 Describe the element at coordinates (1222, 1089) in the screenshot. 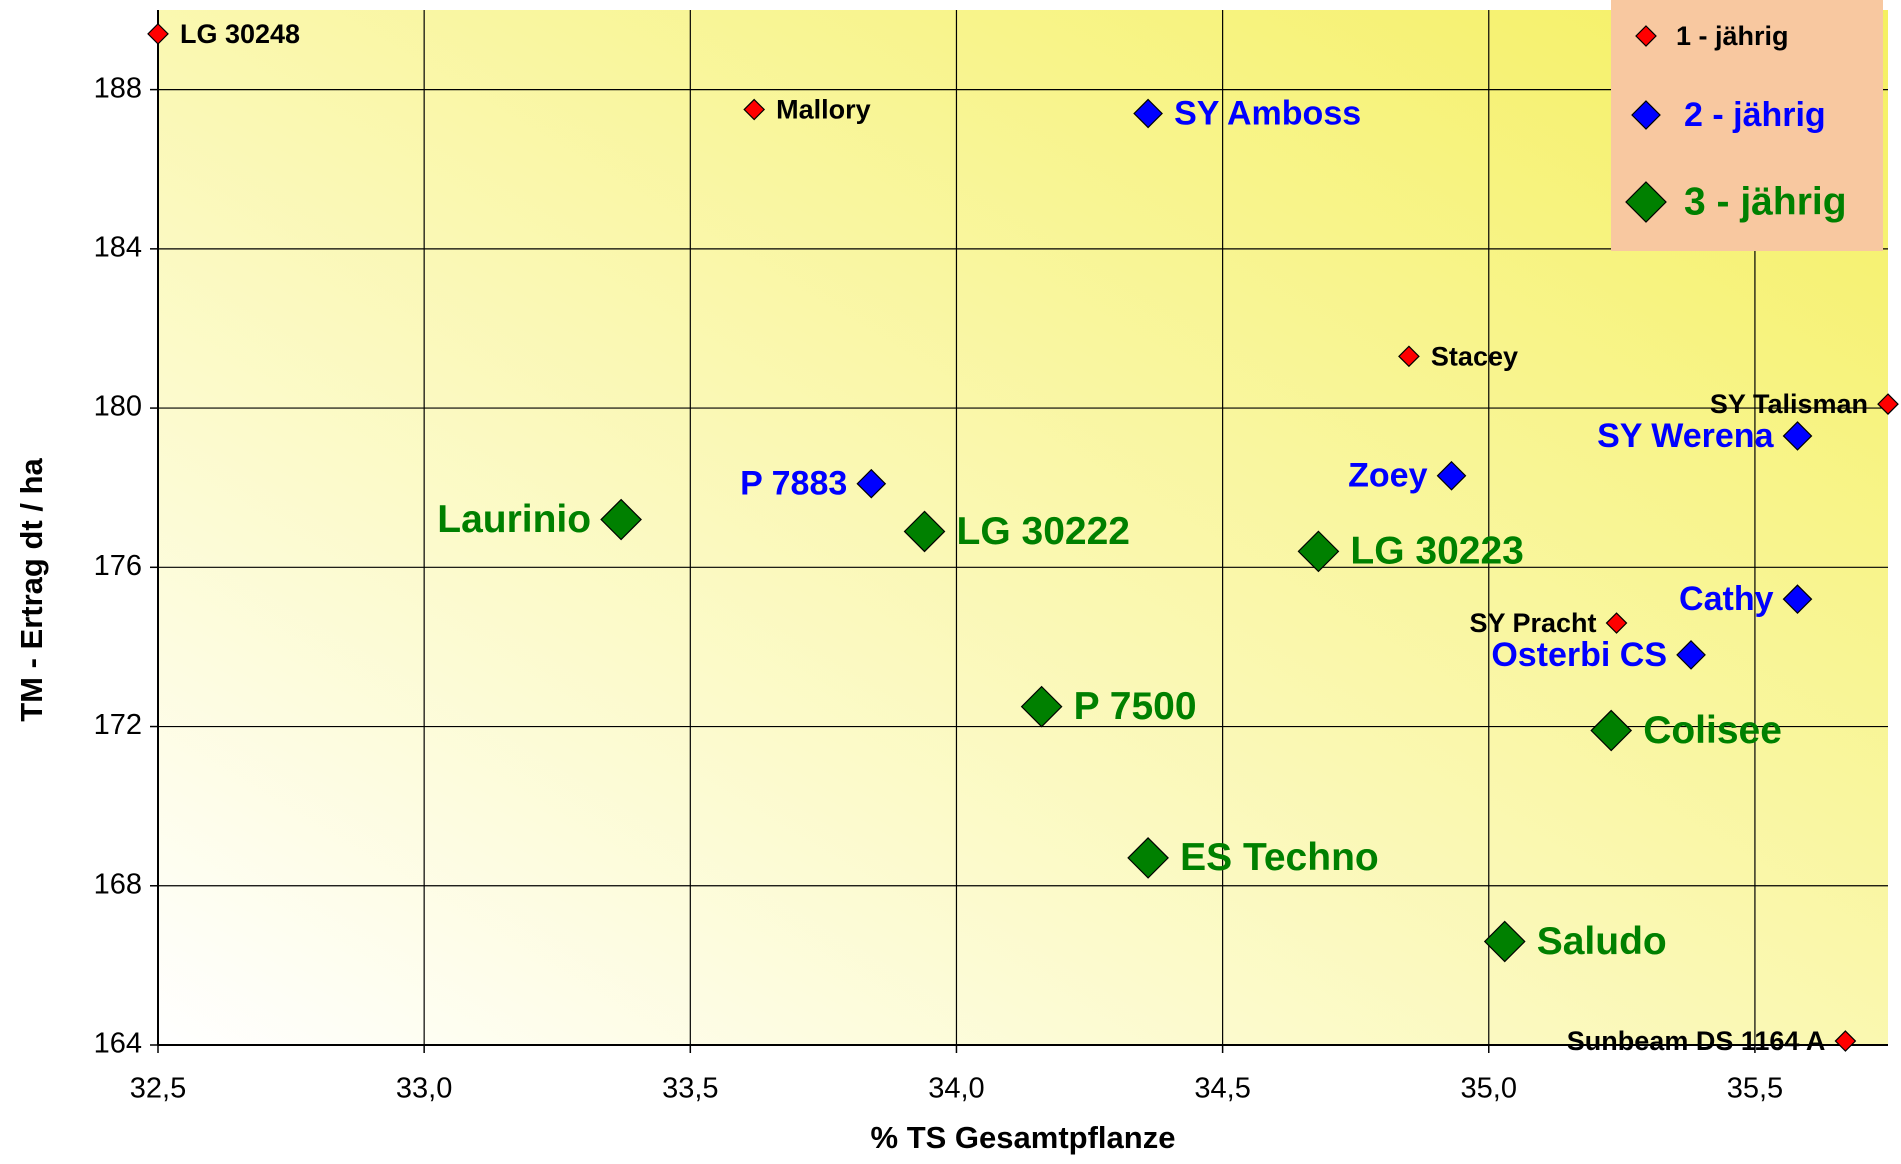

I see `x-tick-label: 34,5` at that location.